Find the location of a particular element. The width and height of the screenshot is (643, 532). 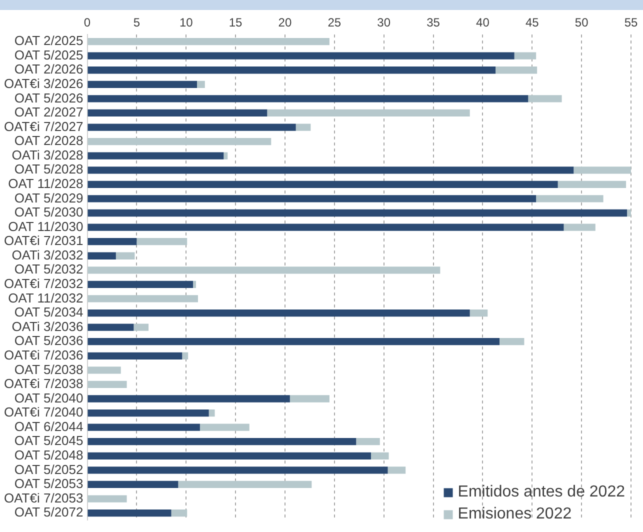

y-tick-label: OAT 5/2036 is located at coordinates (49, 340).